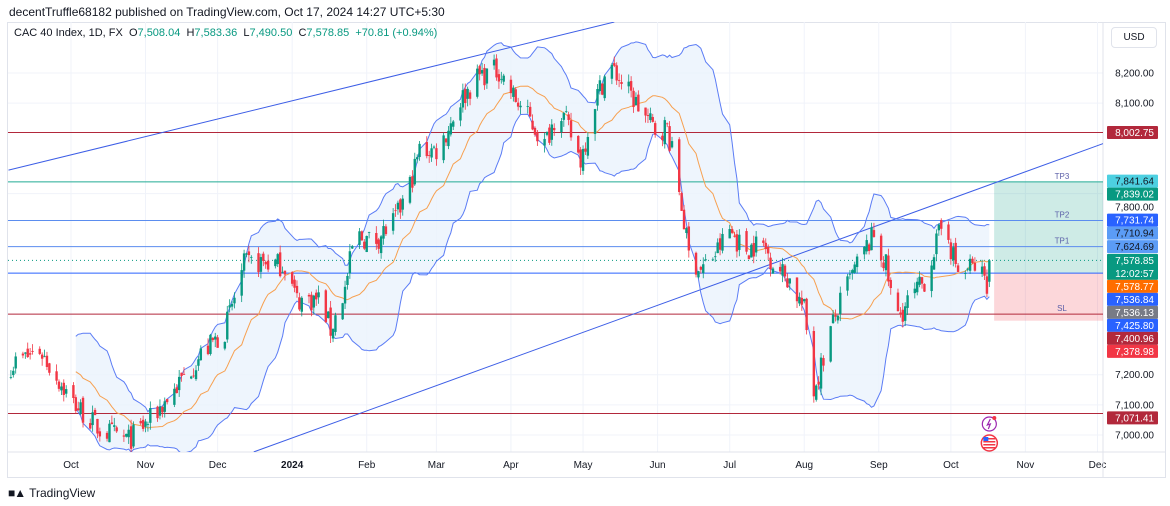 The width and height of the screenshot is (1170, 506). What do you see at coordinates (68, 33) in the screenshot?
I see `symbol-label: CAC 40 Index, 1D, FX` at bounding box center [68, 33].